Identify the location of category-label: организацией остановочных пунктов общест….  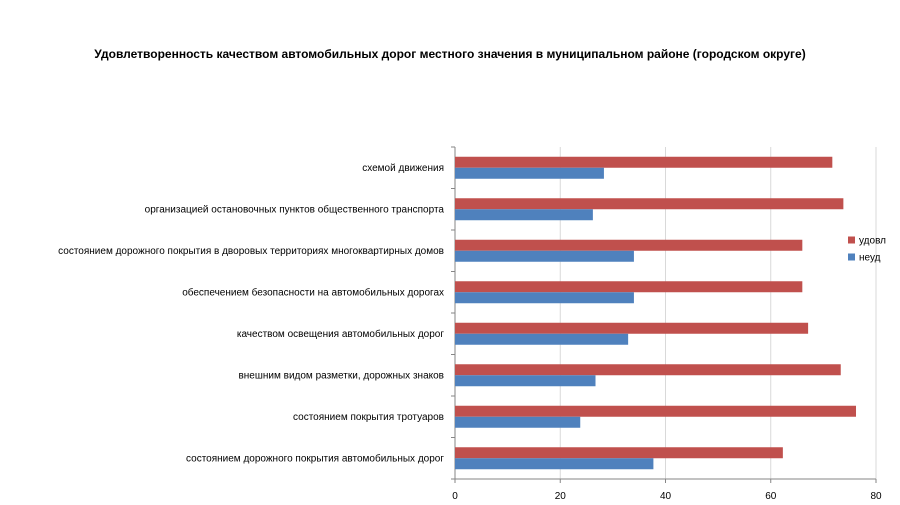
(295, 209).